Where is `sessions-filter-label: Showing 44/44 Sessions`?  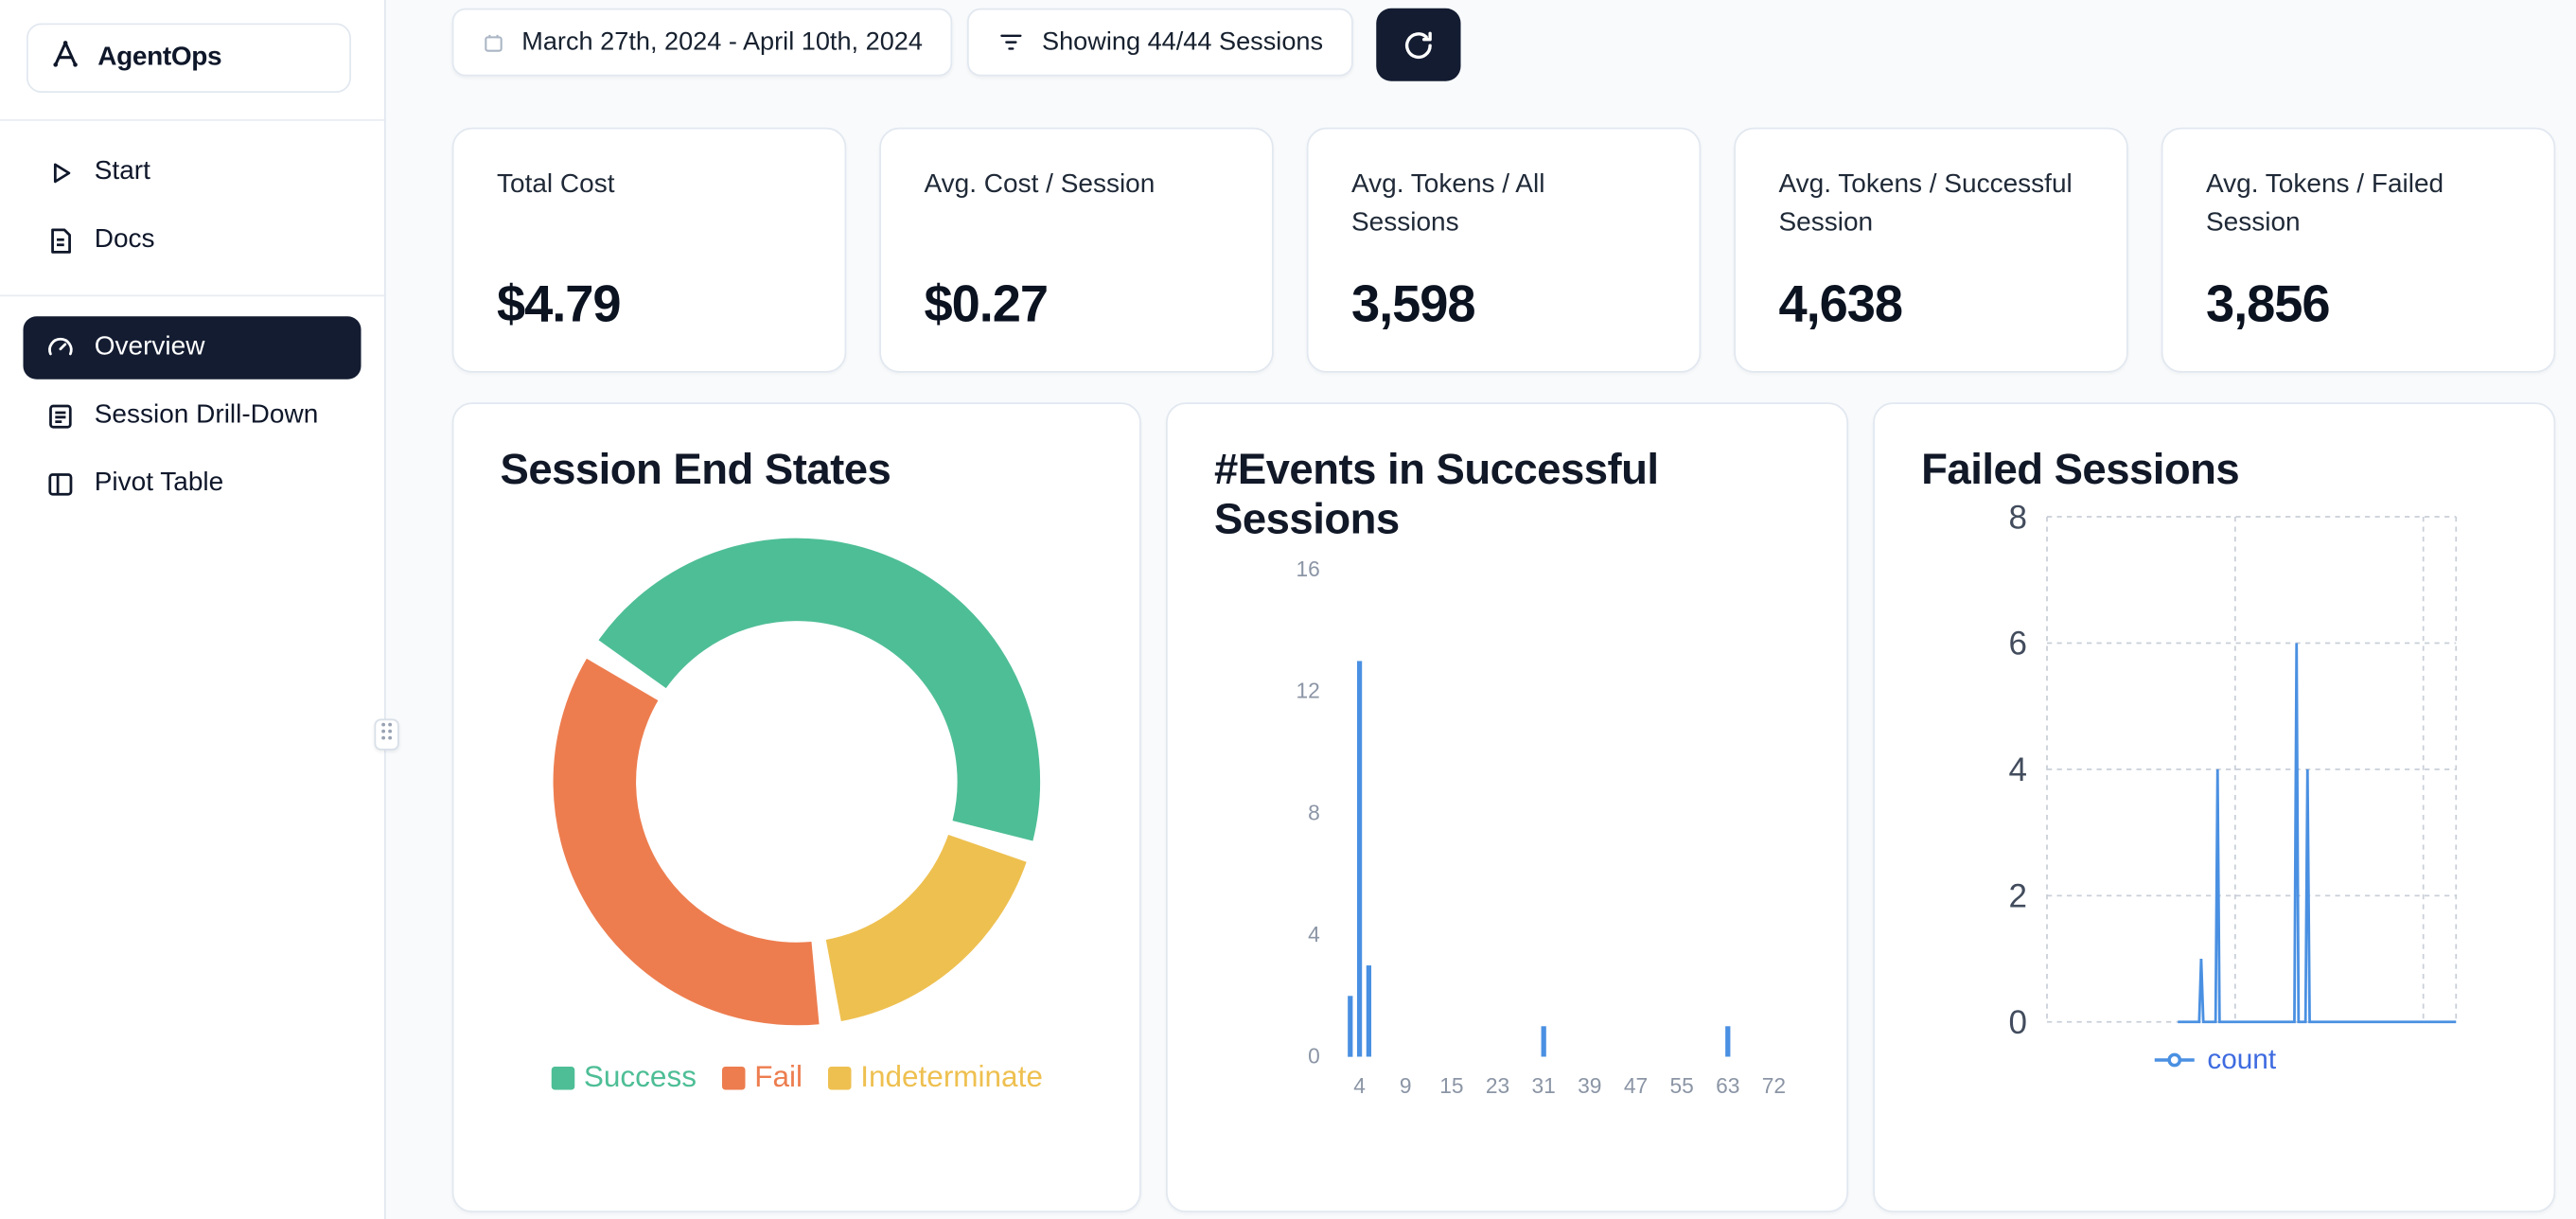 sessions-filter-label: Showing 44/44 Sessions is located at coordinates (1182, 41).